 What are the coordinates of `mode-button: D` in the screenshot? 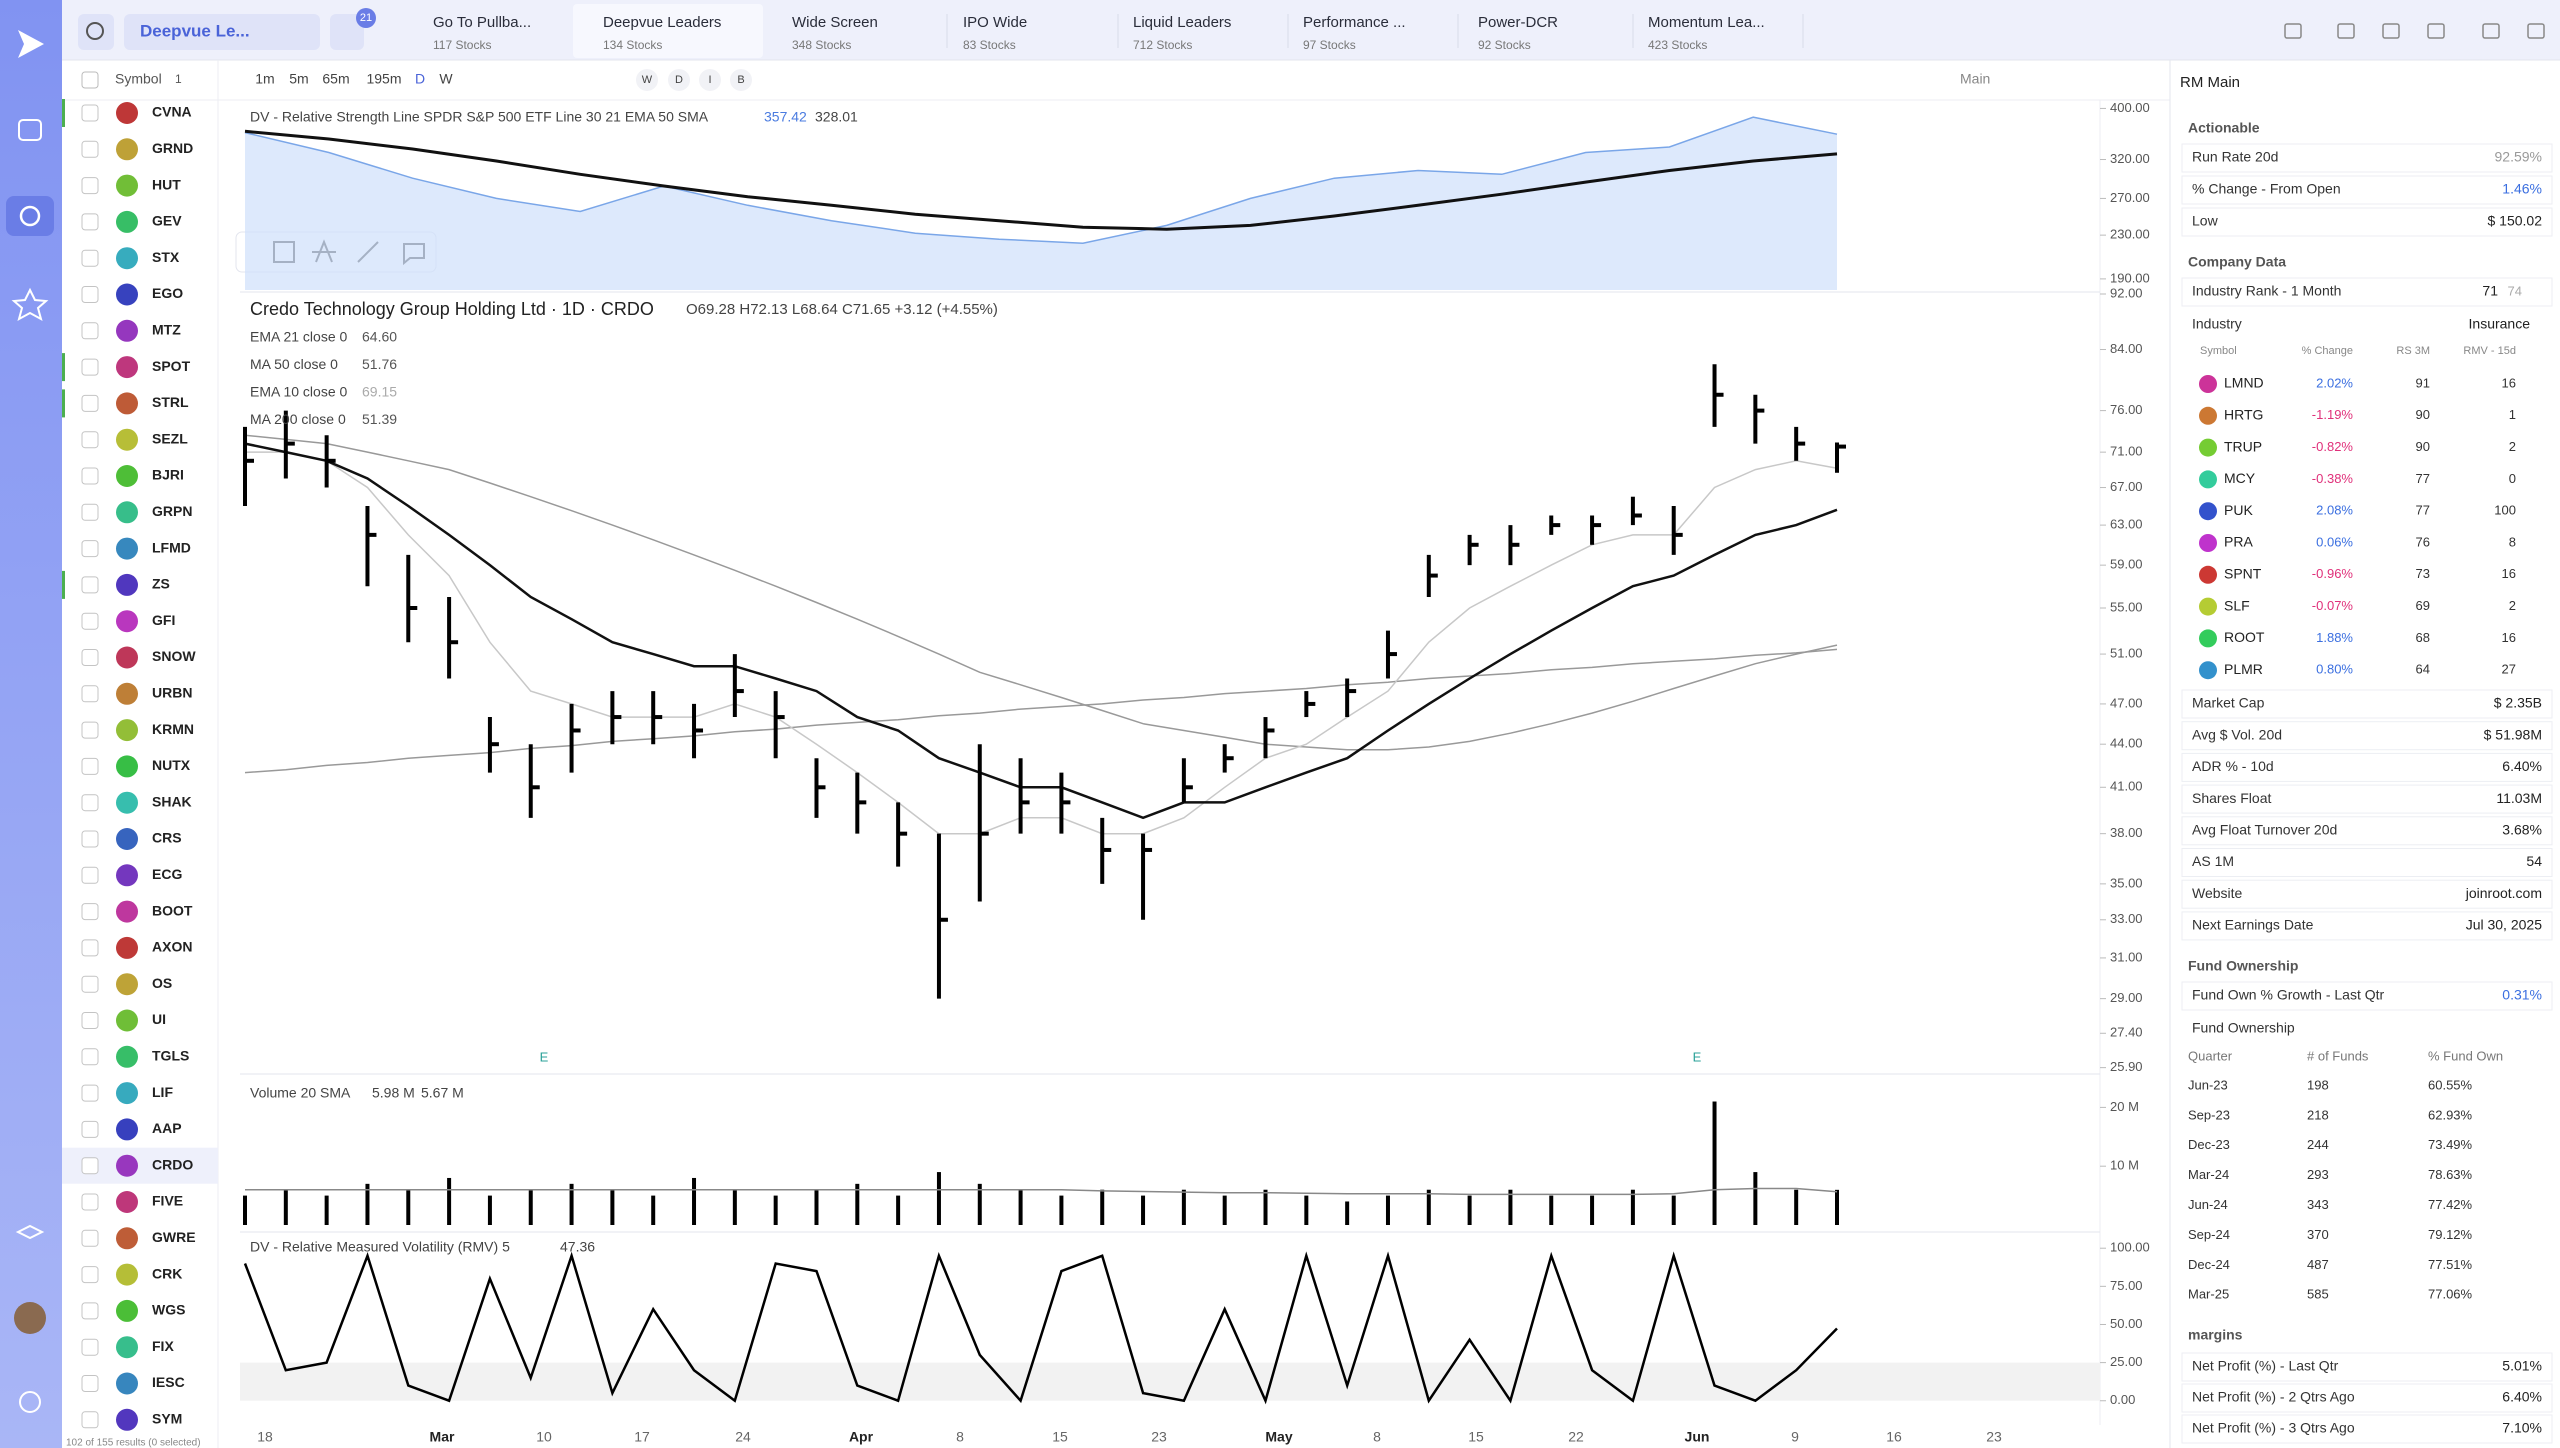 It's located at (679, 80).